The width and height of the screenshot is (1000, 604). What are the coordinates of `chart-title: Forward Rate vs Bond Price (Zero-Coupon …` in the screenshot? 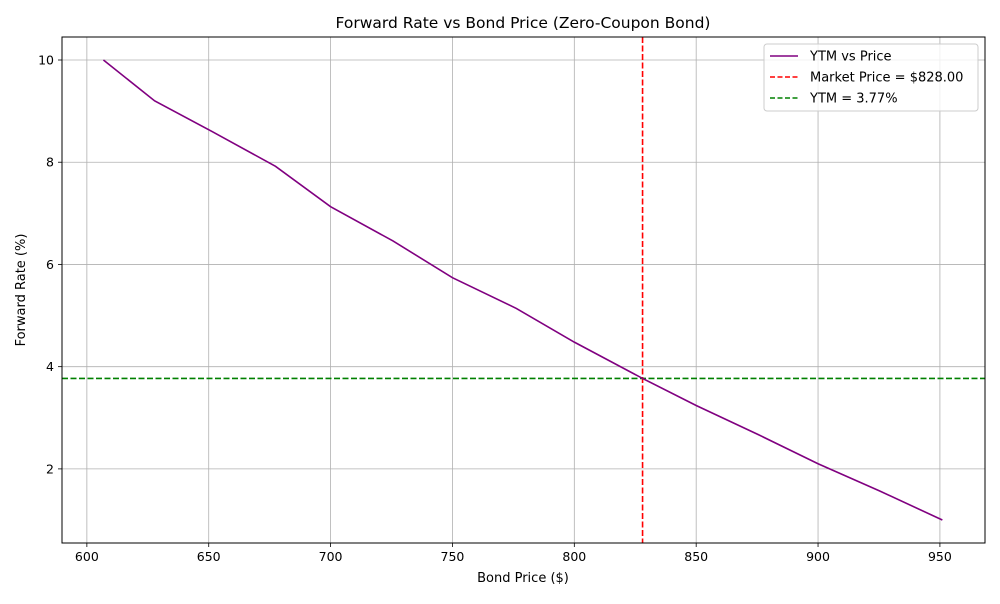 It's located at (523, 23).